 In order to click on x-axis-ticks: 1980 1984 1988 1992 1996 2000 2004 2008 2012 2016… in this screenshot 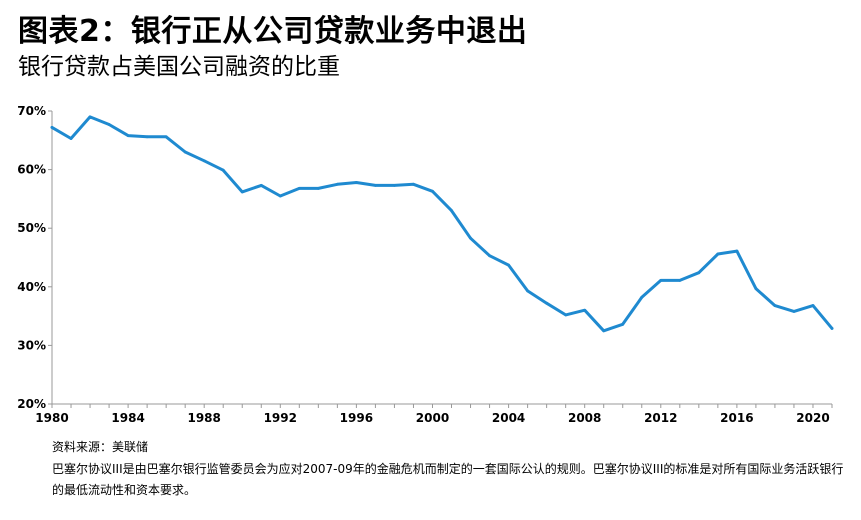, I will do `click(434, 414)`.